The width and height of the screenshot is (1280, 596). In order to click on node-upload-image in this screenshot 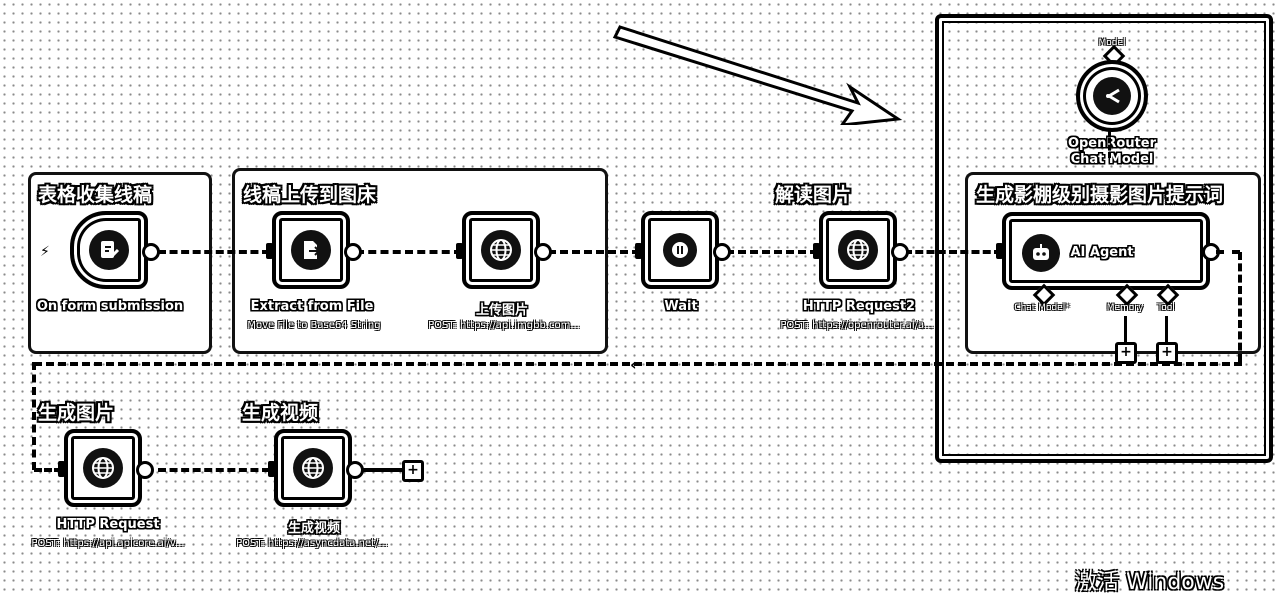, I will do `click(501, 250)`.